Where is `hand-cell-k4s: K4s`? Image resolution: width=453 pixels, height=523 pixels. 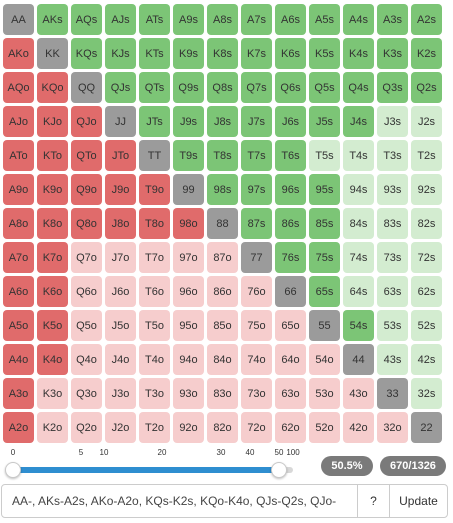
hand-cell-k4s: K4s is located at coordinates (358, 53).